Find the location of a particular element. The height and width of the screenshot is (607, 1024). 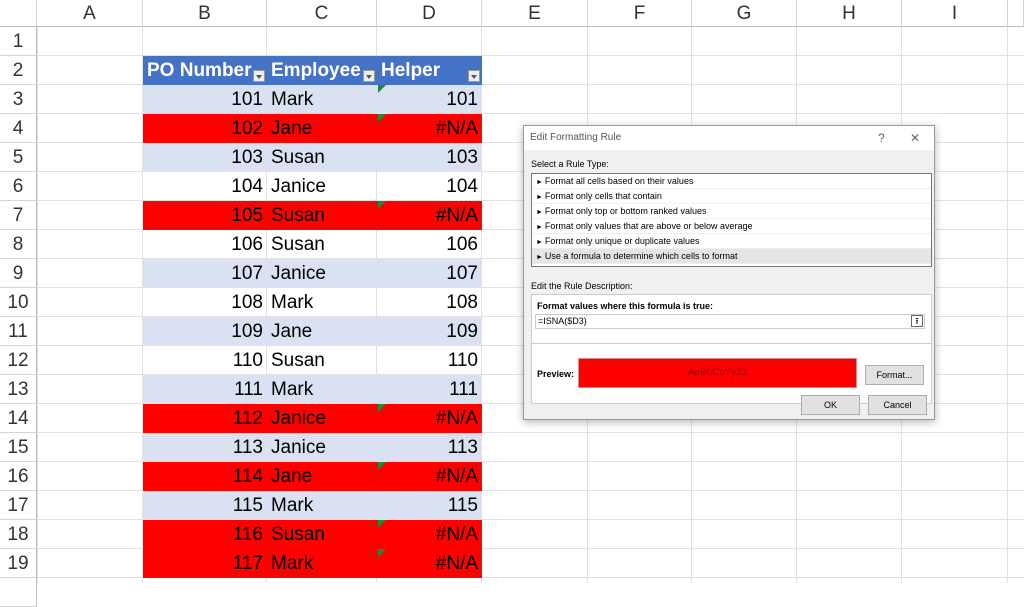

close-button: ✕ is located at coordinates (915, 138).